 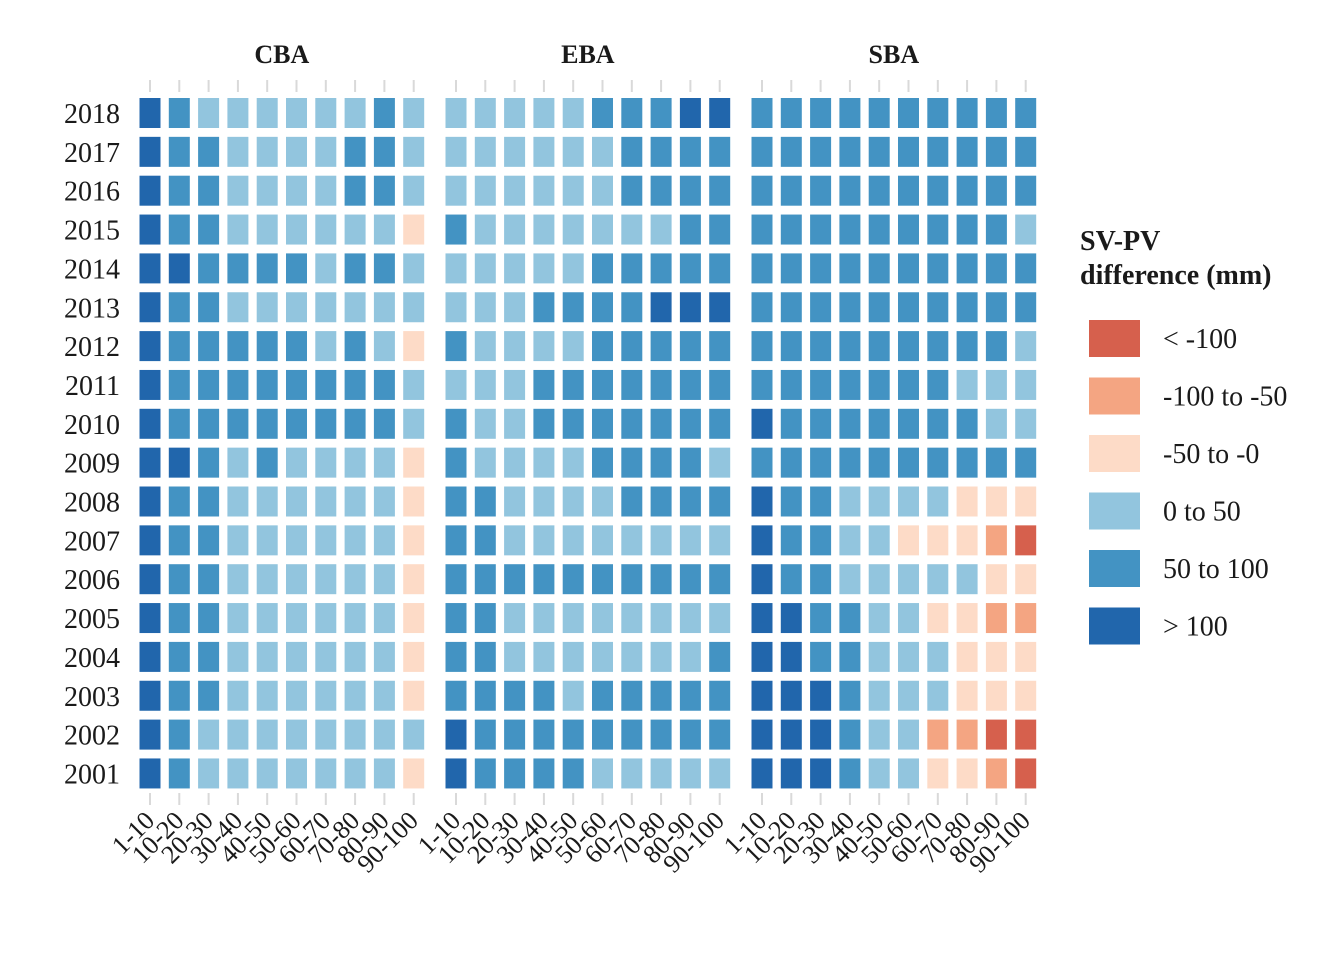 I want to click on legend-label: < -100, so click(x=1200, y=339).